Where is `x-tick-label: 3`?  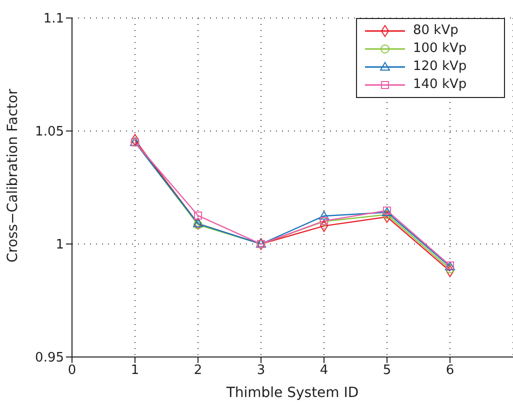 x-tick-label: 3 is located at coordinates (261, 370).